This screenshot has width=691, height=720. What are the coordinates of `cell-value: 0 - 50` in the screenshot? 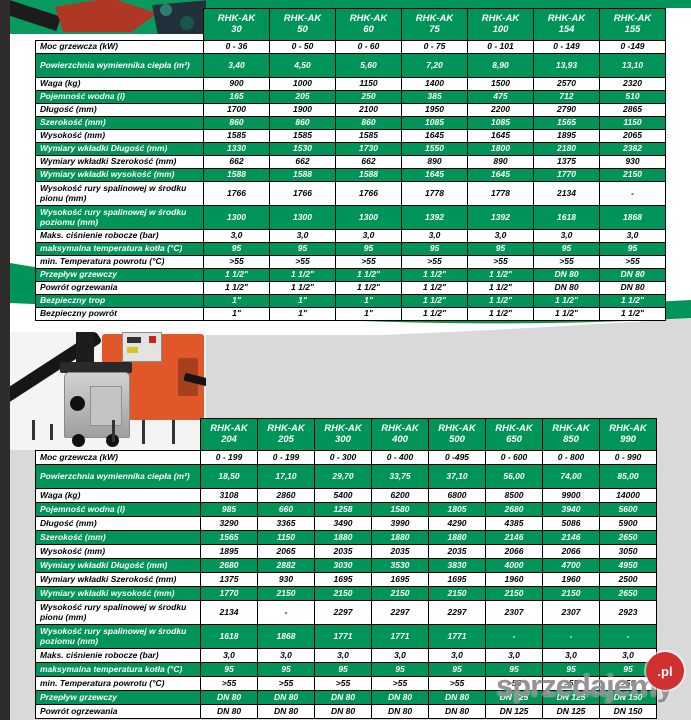 It's located at (302, 47).